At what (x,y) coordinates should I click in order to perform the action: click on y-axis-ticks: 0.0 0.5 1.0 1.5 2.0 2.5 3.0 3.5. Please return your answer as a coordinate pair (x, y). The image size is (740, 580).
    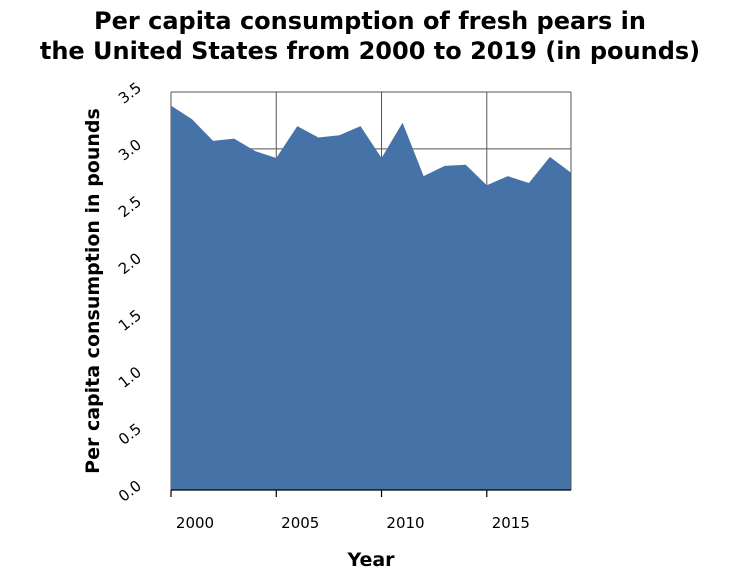
    Looking at the image, I should click on (130, 292).